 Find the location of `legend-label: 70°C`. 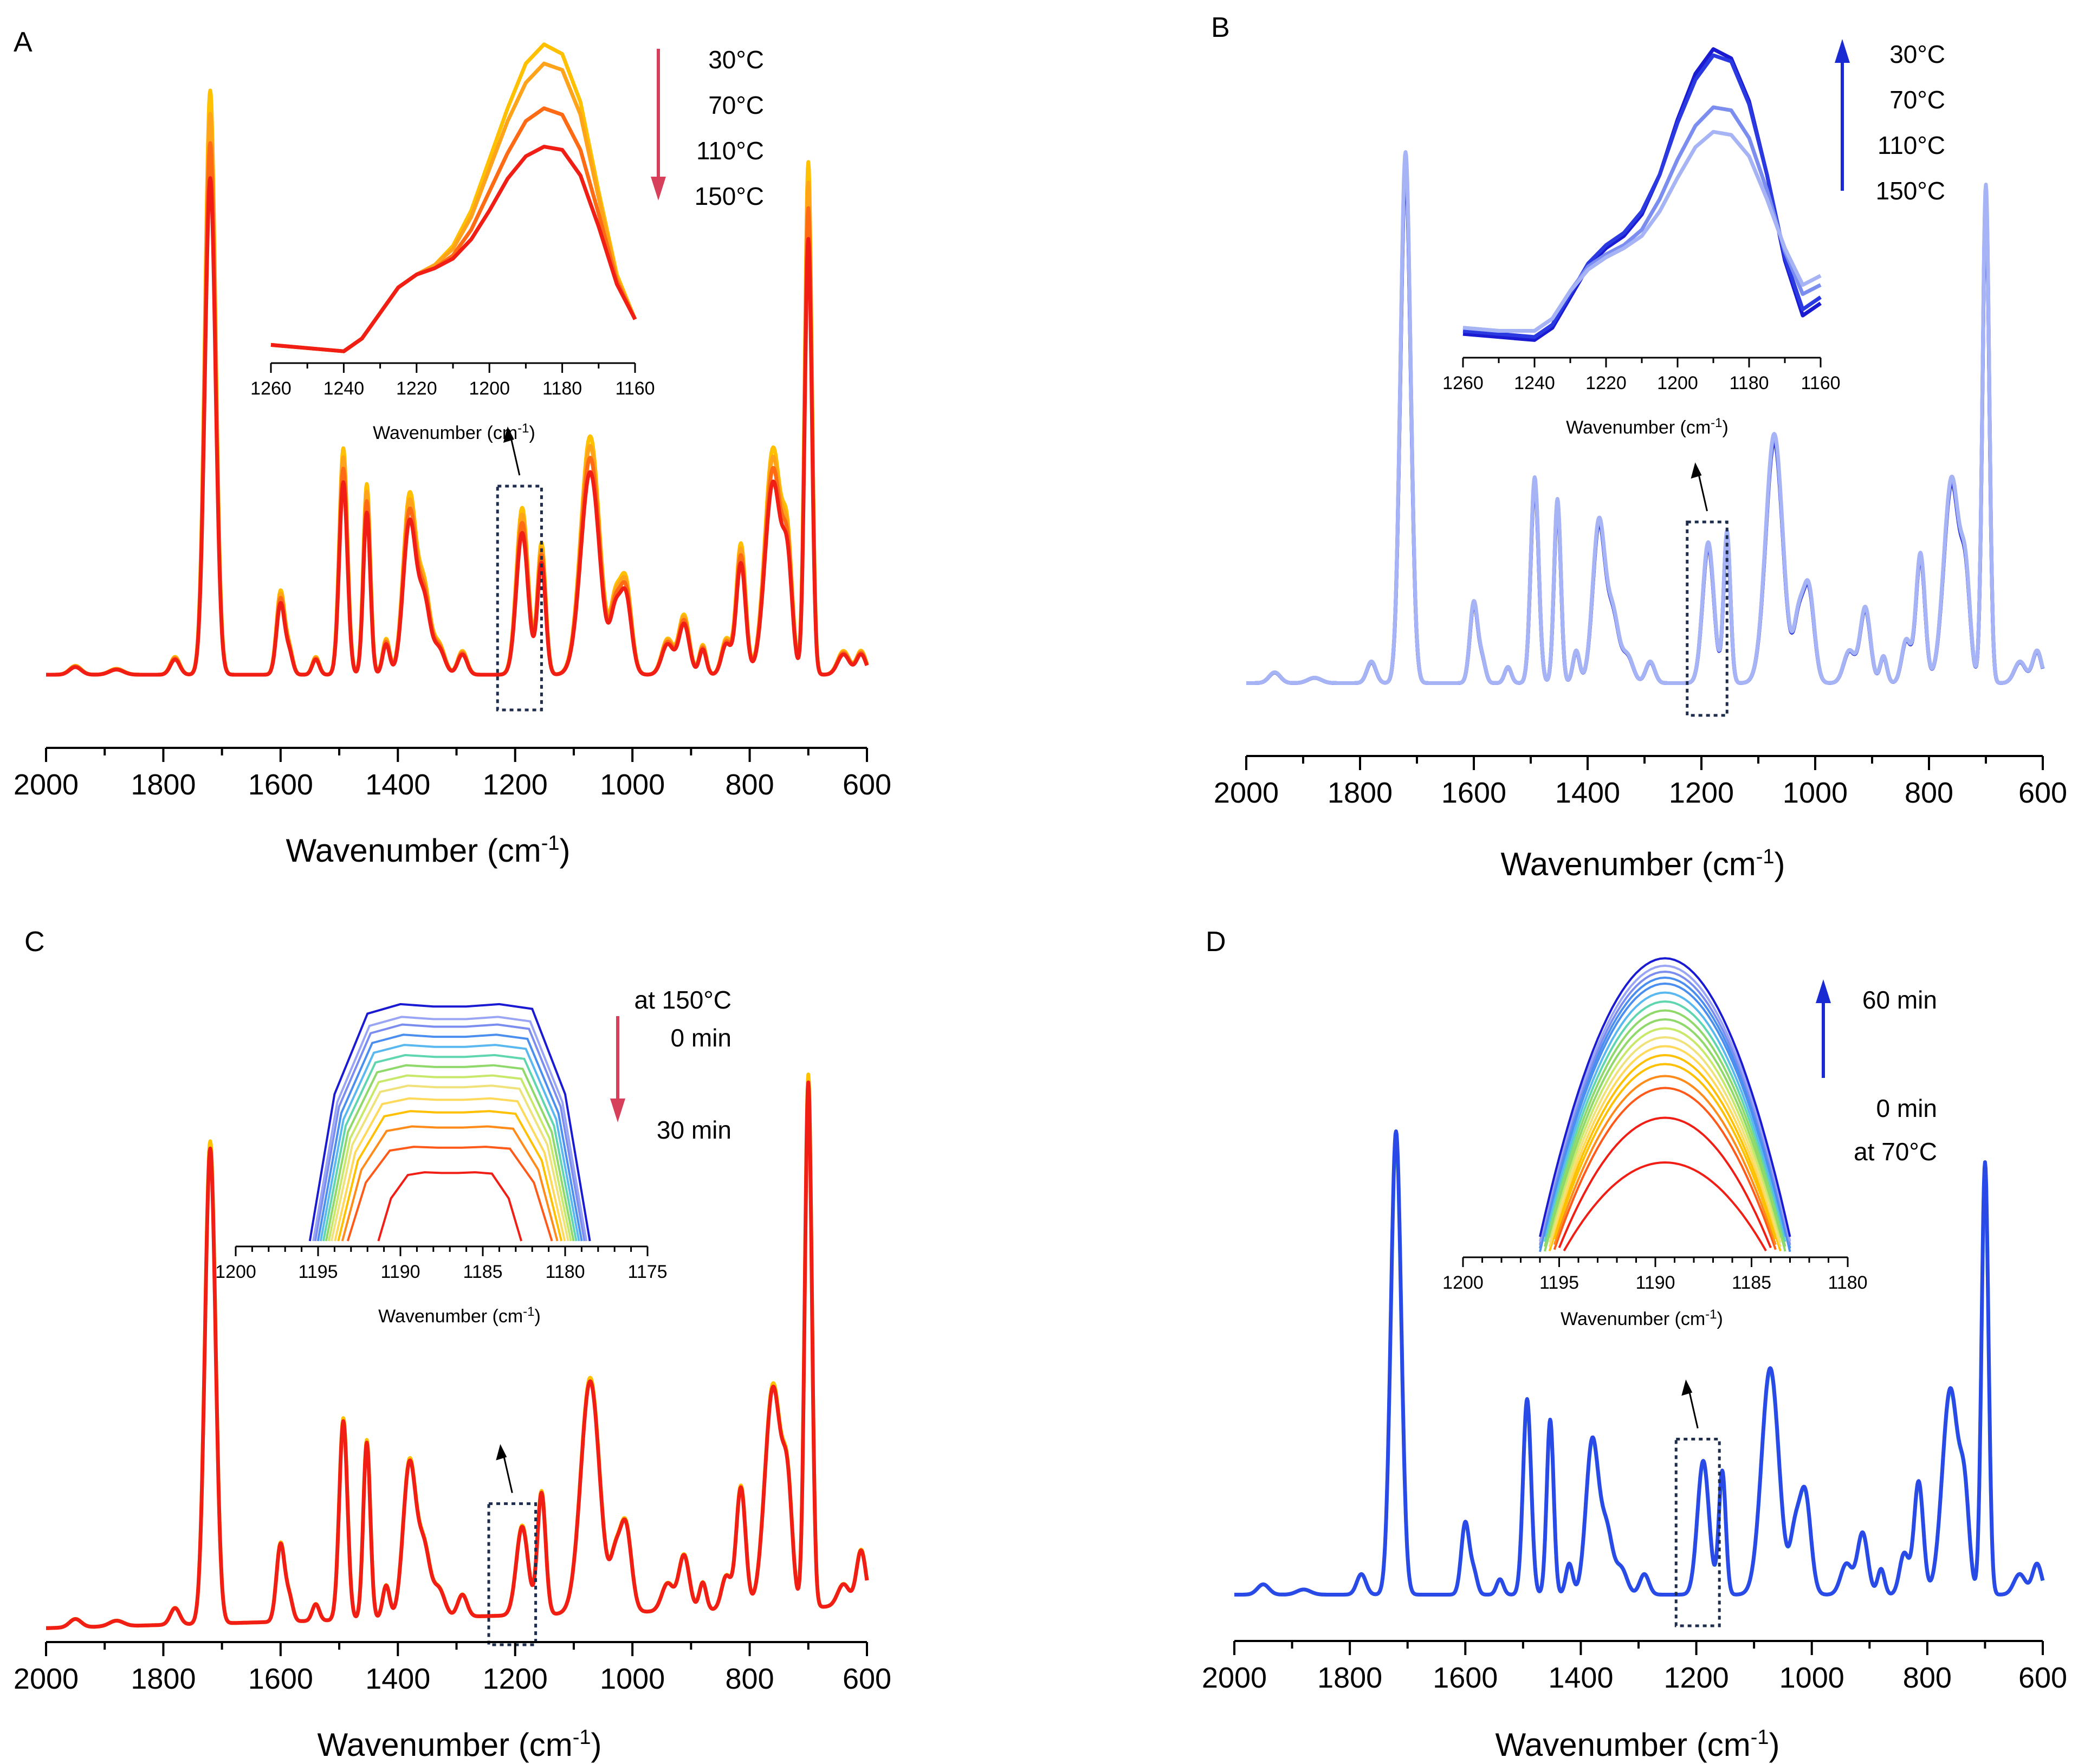

legend-label: 70°C is located at coordinates (736, 105).